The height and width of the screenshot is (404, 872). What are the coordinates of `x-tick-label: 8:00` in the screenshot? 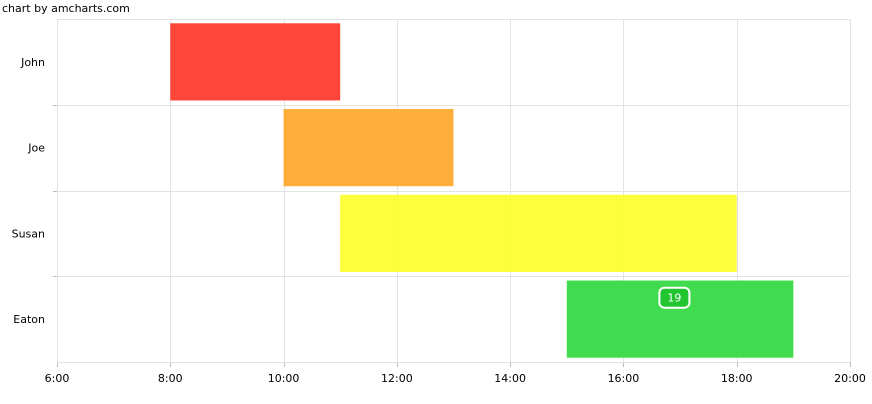 It's located at (170, 378).